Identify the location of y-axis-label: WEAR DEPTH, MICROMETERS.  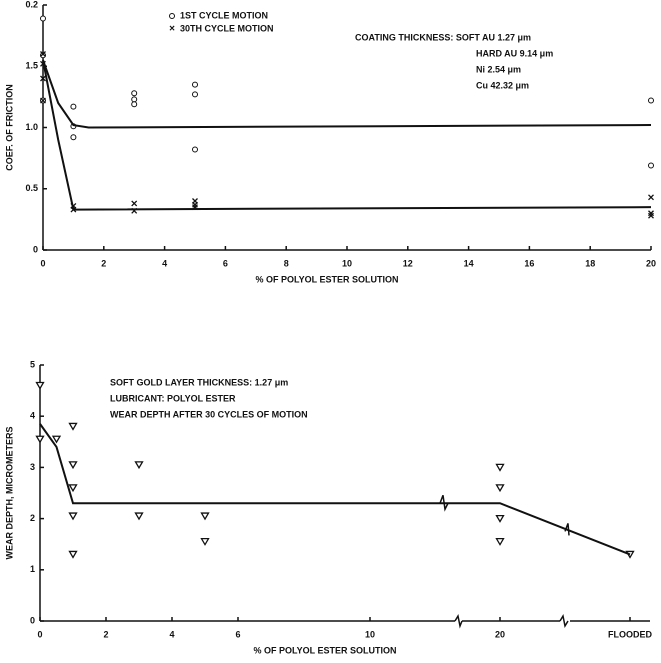
(9, 492).